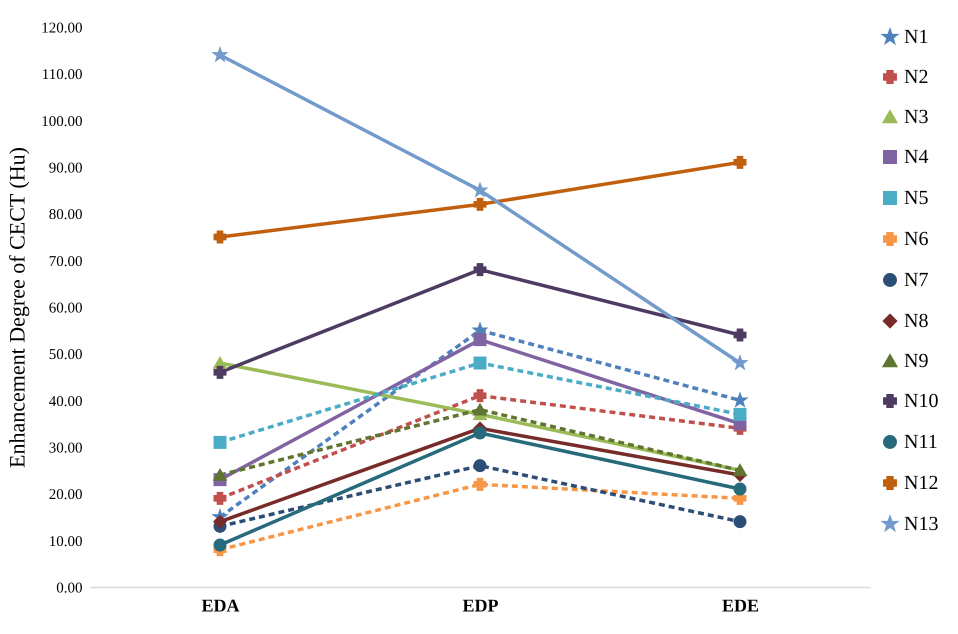 This screenshot has height=634, width=958. I want to click on y-tick-label: 120.00, so click(61, 28).